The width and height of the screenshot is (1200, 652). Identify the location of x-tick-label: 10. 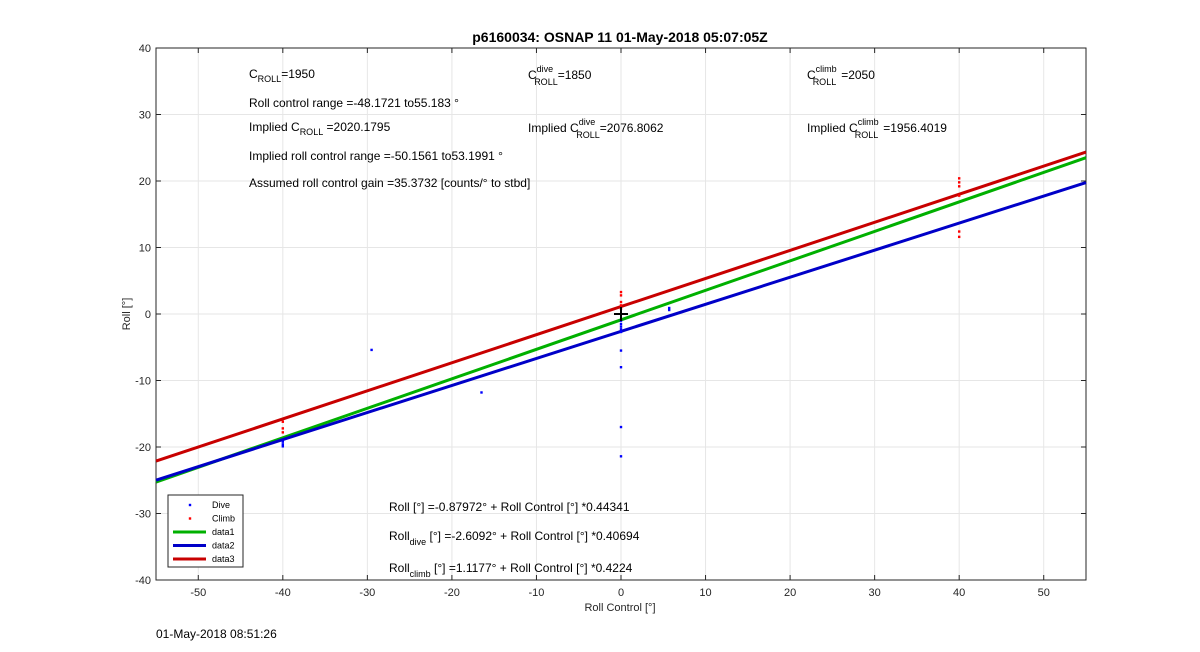
(705, 593).